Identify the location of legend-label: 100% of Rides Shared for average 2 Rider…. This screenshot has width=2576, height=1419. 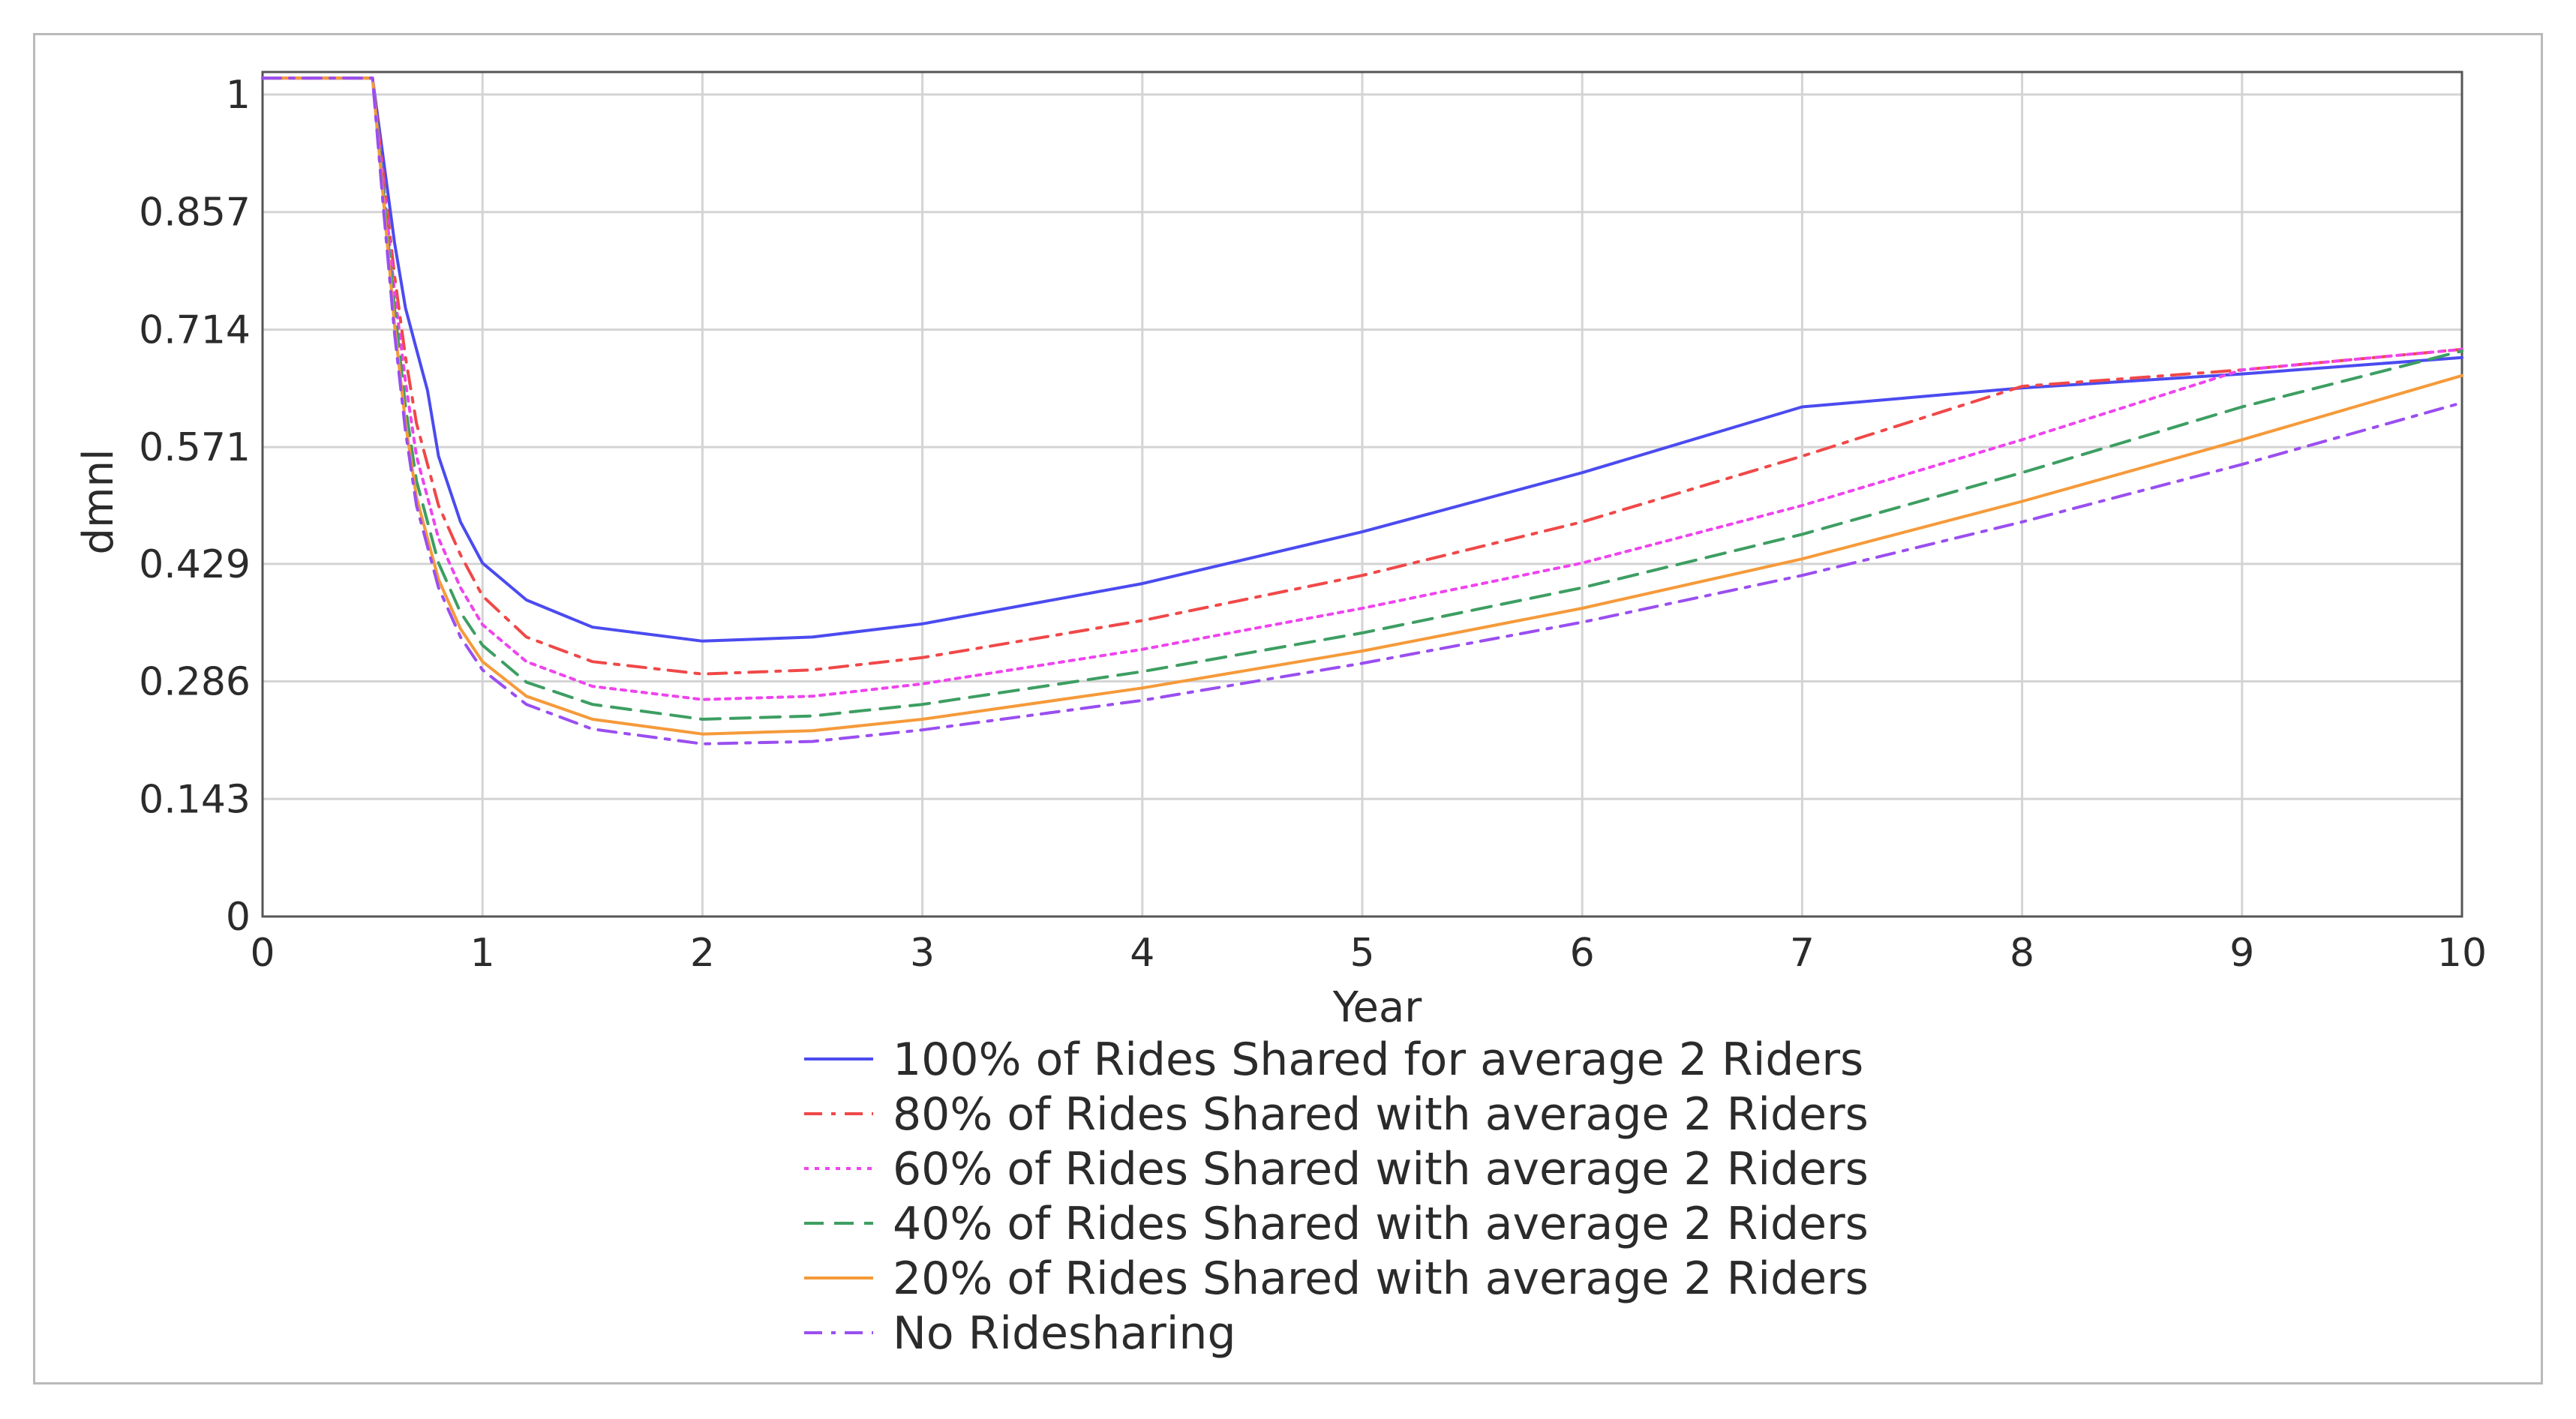
(1378, 1060).